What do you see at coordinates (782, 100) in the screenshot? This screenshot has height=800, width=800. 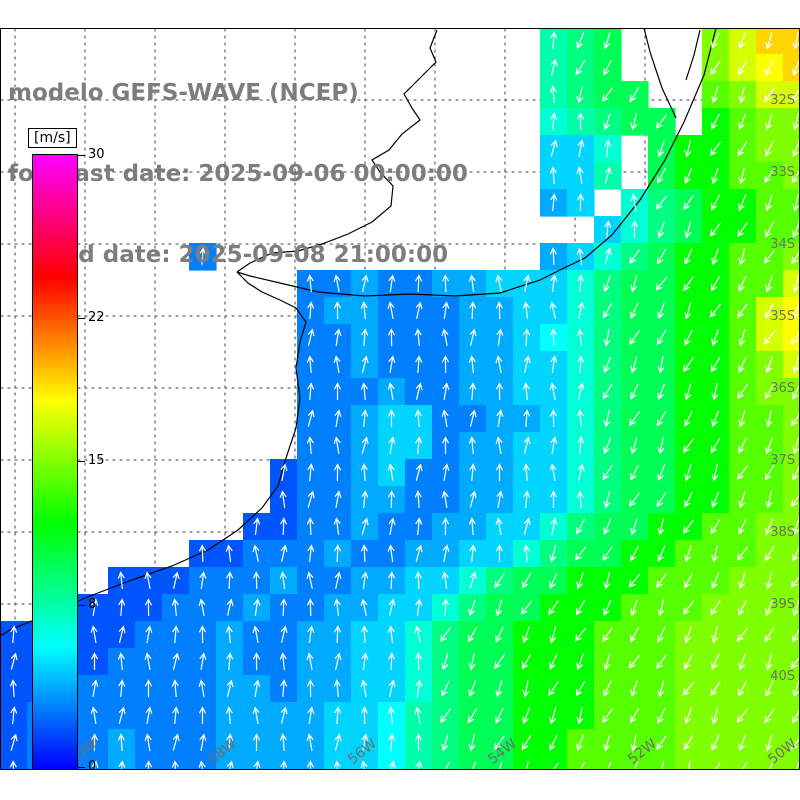 I see `latitude-label: 32S` at bounding box center [782, 100].